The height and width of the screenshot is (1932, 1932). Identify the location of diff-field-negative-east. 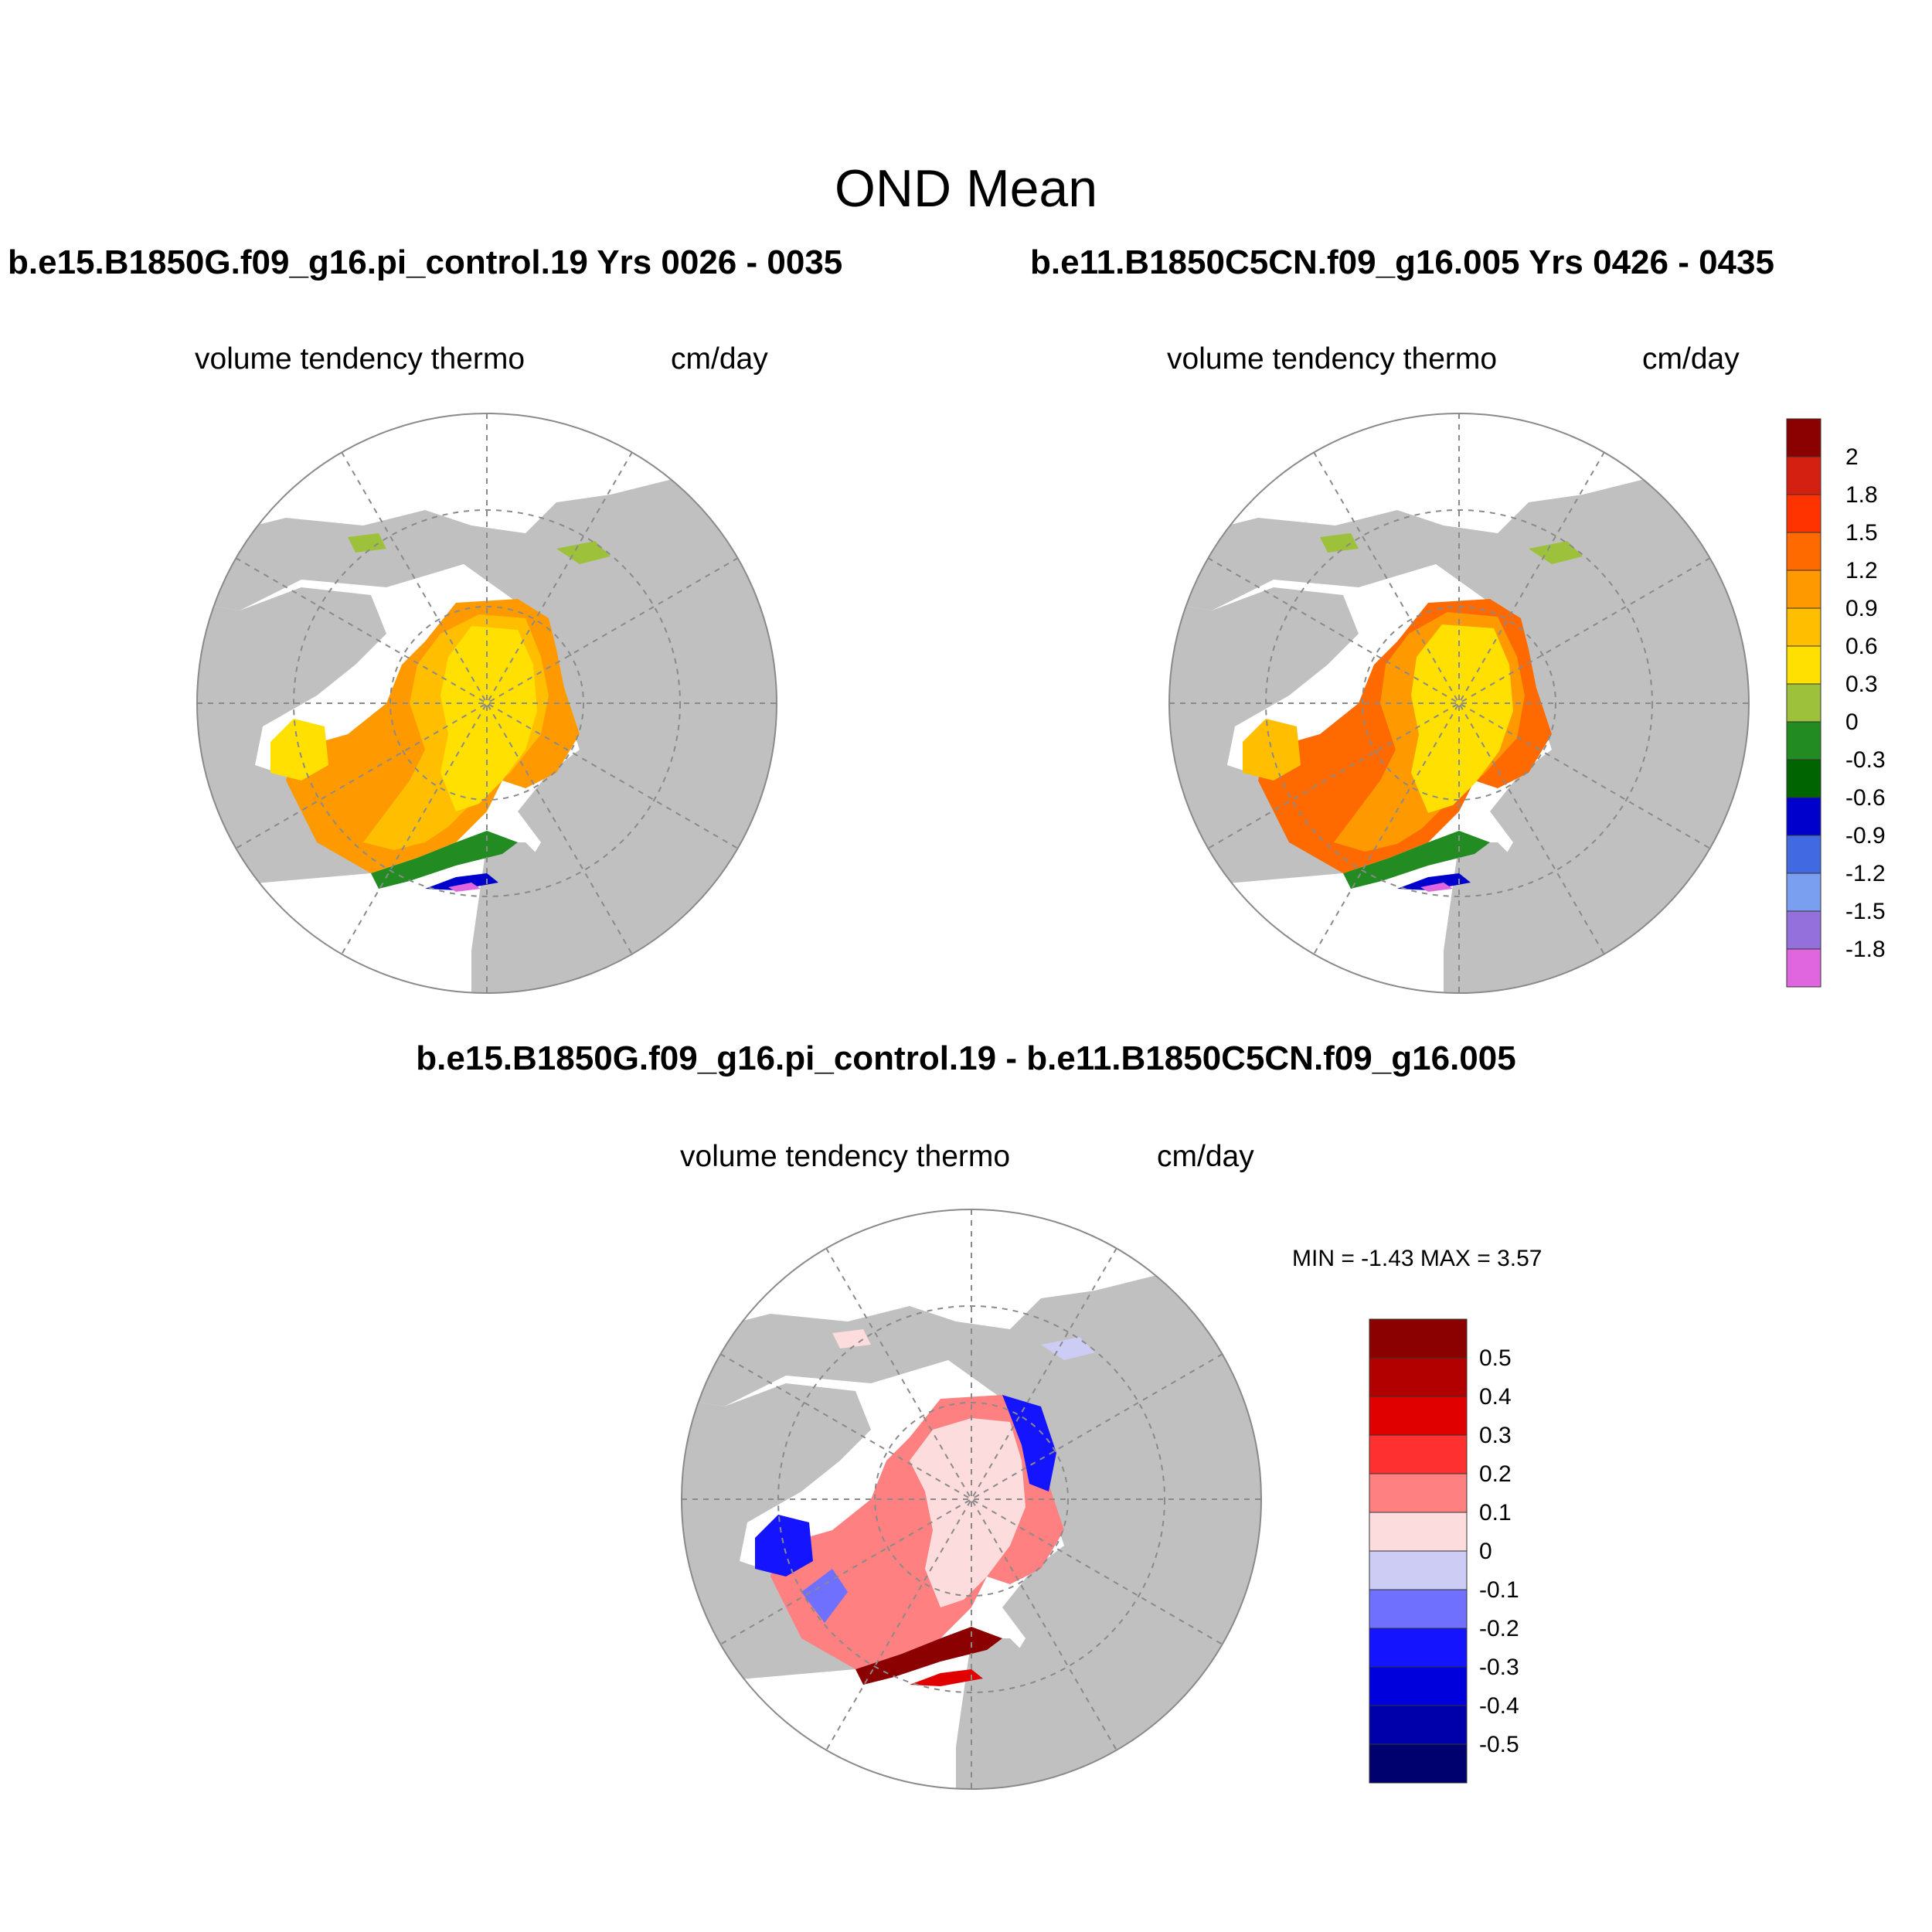
(1029, 1444).